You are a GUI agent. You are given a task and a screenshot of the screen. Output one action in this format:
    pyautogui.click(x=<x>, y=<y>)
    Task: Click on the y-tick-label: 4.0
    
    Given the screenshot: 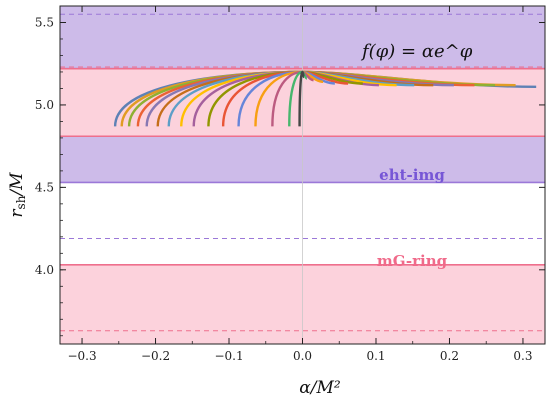 What is the action you would take?
    pyautogui.click(x=44, y=270)
    